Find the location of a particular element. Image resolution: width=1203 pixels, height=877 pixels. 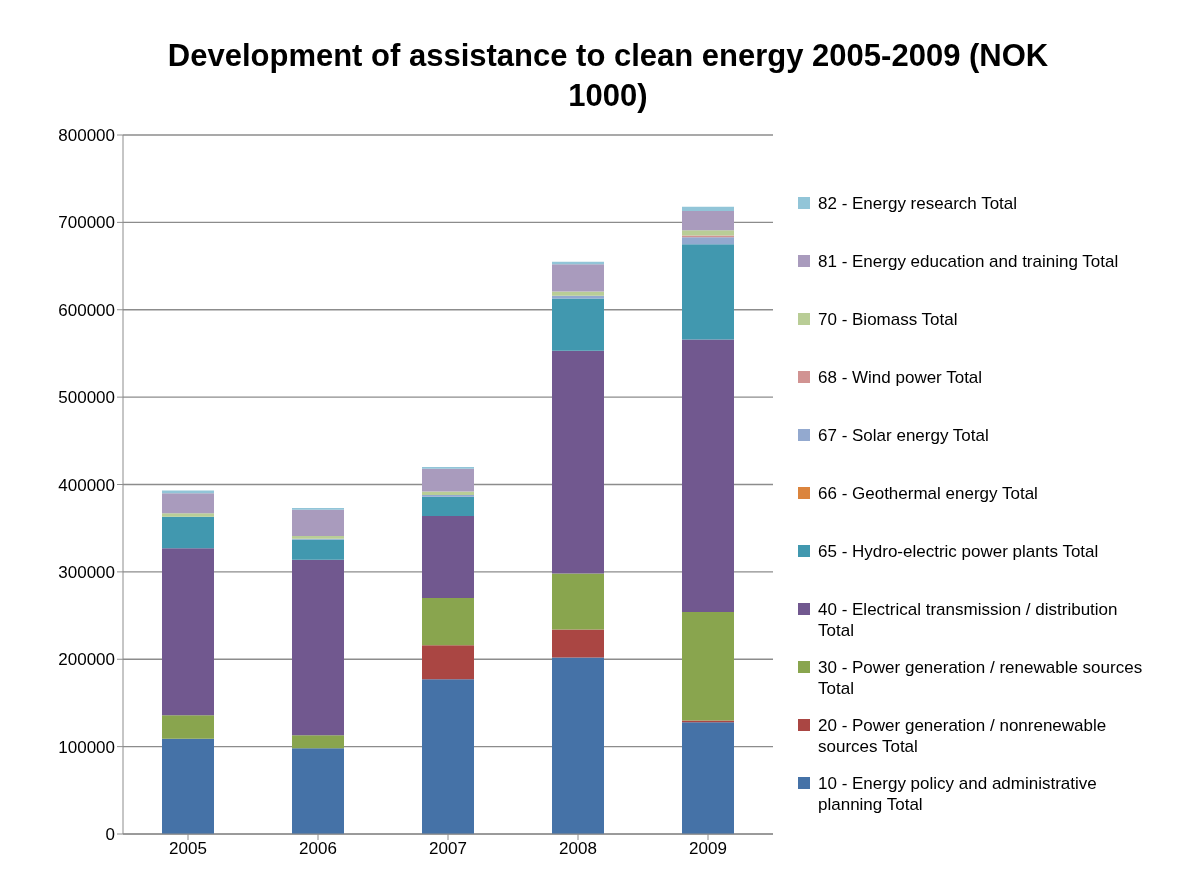

x-tick-label: 2005 is located at coordinates (188, 849).